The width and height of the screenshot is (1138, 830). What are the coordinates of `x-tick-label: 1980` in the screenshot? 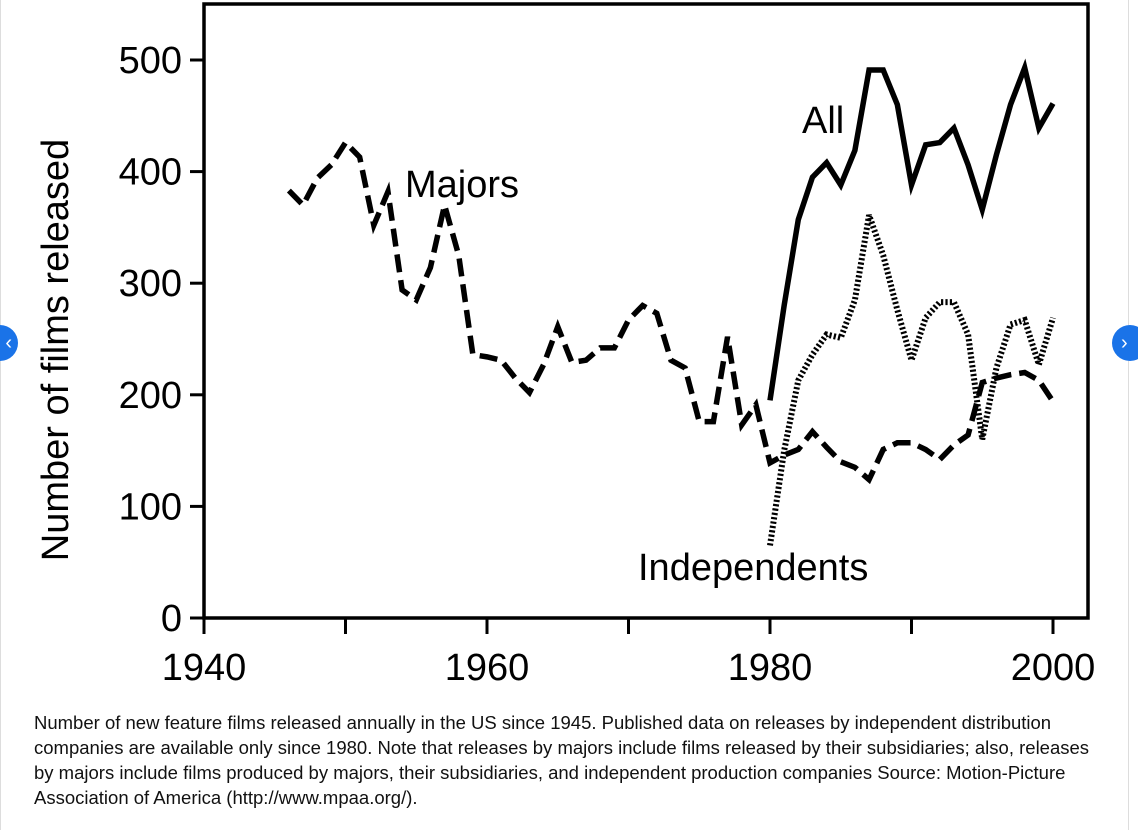 It's located at (770, 668).